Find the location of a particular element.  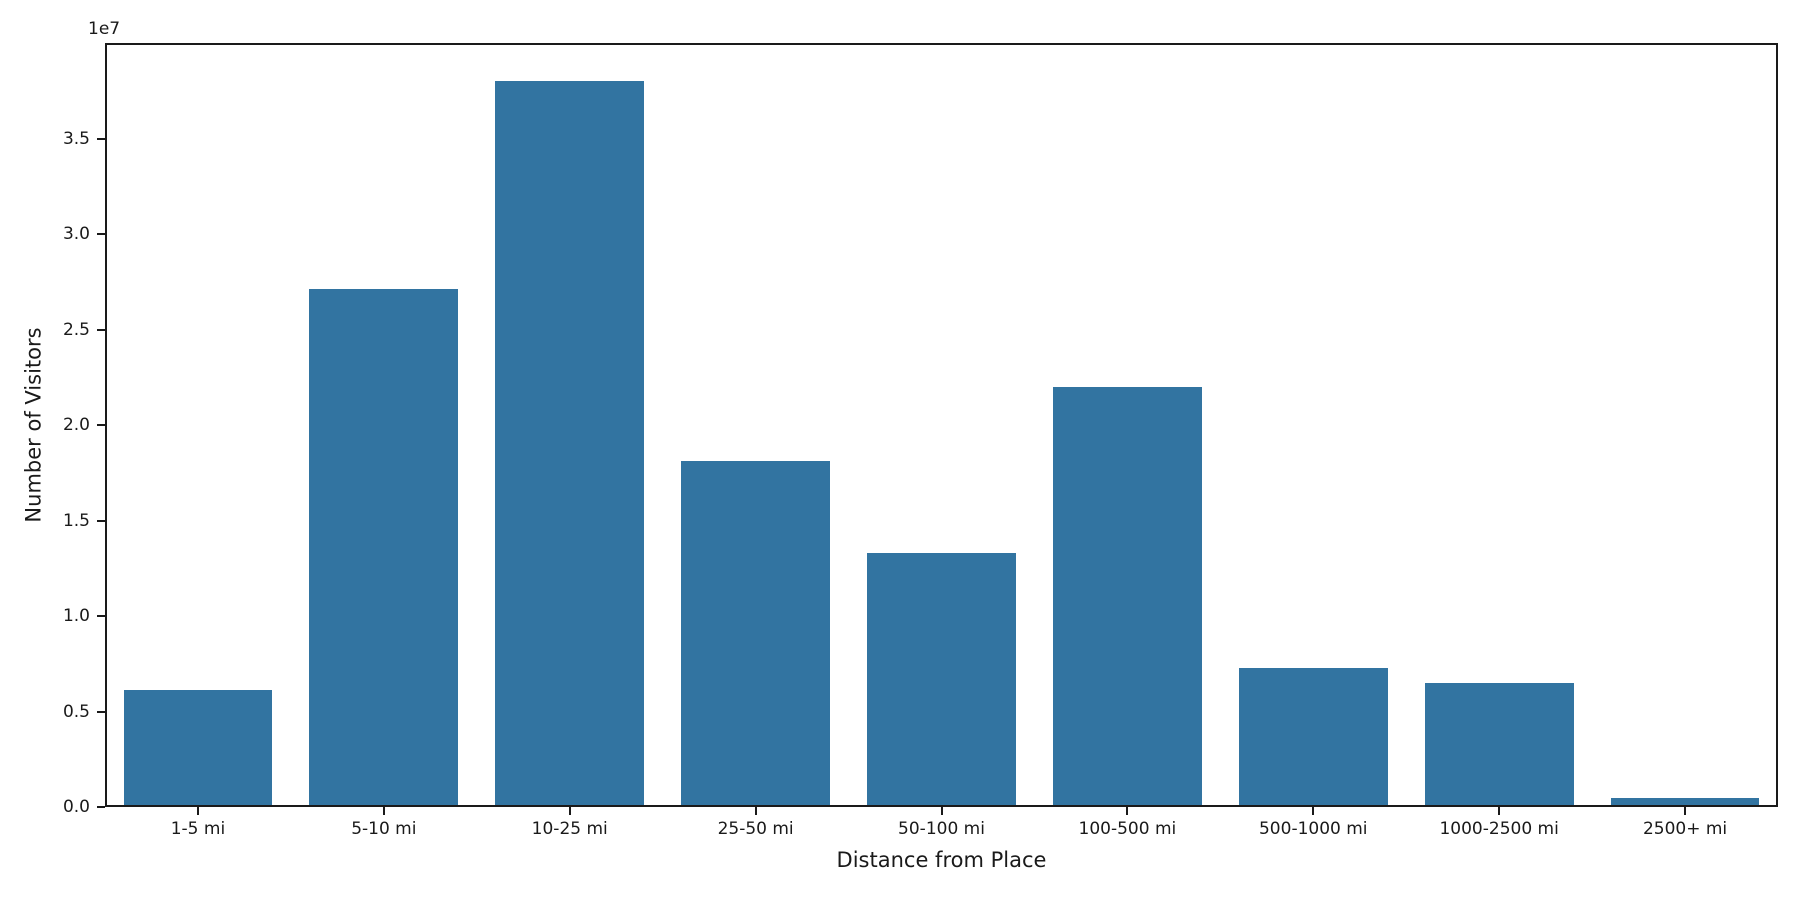

bar-25-50-mi is located at coordinates (755, 634).